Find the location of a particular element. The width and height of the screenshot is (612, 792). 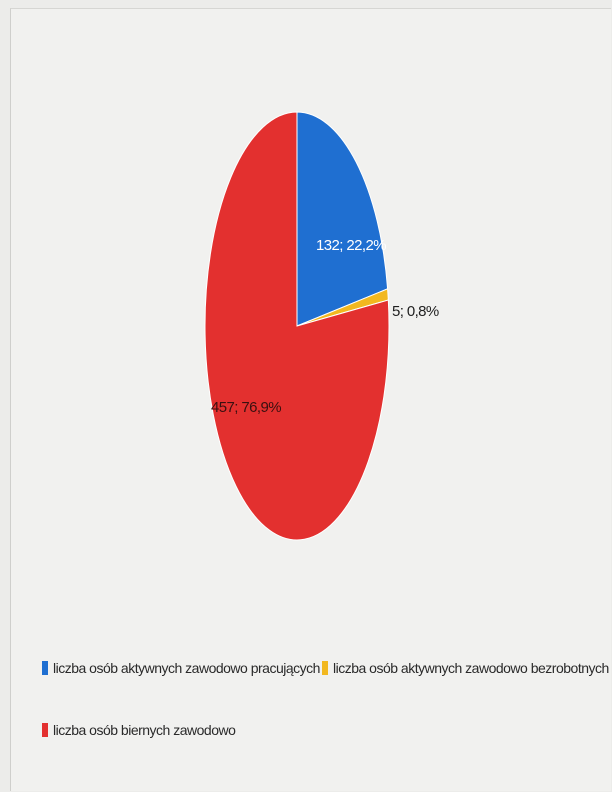

slice-label-bierni: 457; 76,9% is located at coordinates (246, 407).